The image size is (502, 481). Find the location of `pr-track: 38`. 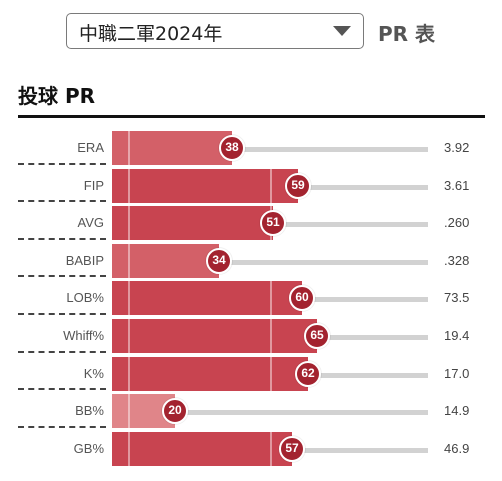

pr-track: 38 is located at coordinates (270, 148).